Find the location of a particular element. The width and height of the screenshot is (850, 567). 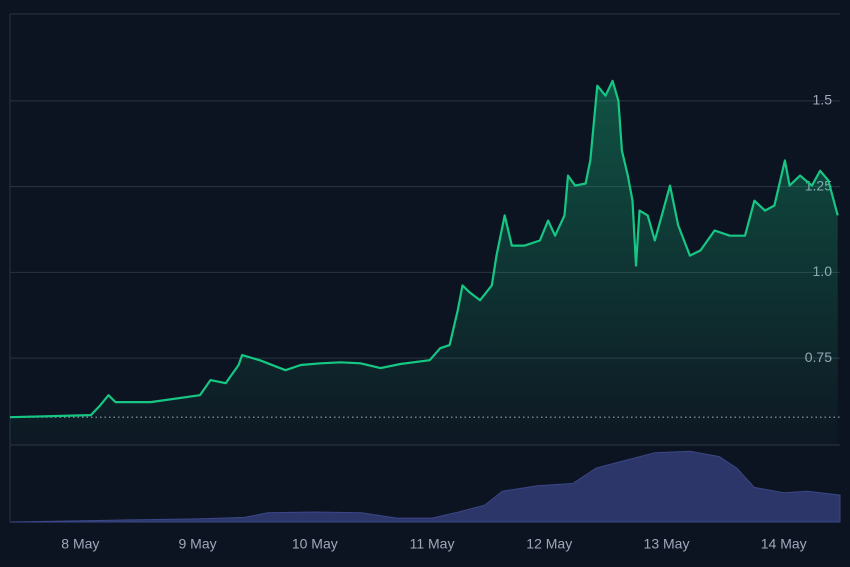

x-tick-label: 12 May is located at coordinates (549, 544).